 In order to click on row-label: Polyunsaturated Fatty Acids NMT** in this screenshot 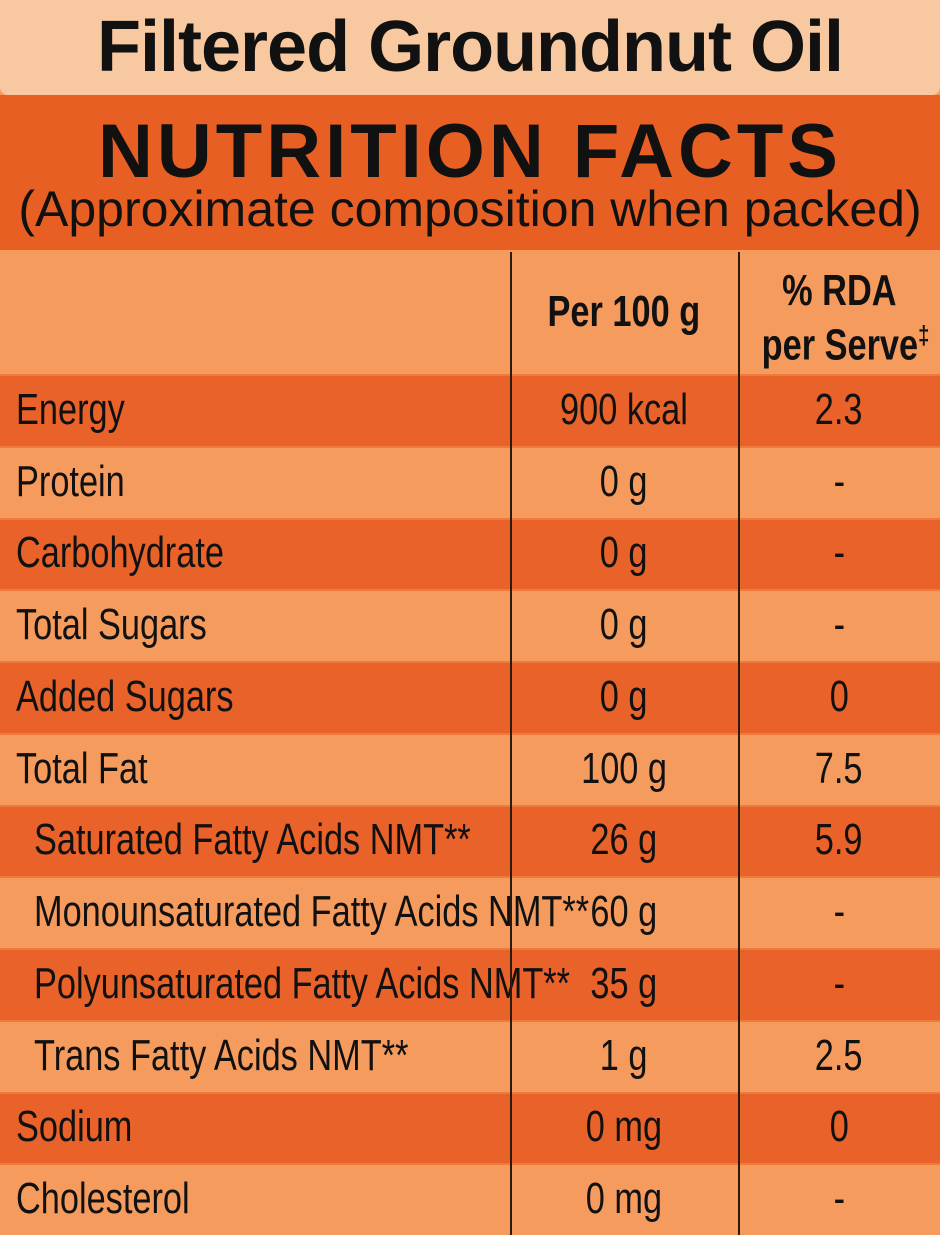, I will do `click(377, 983)`.